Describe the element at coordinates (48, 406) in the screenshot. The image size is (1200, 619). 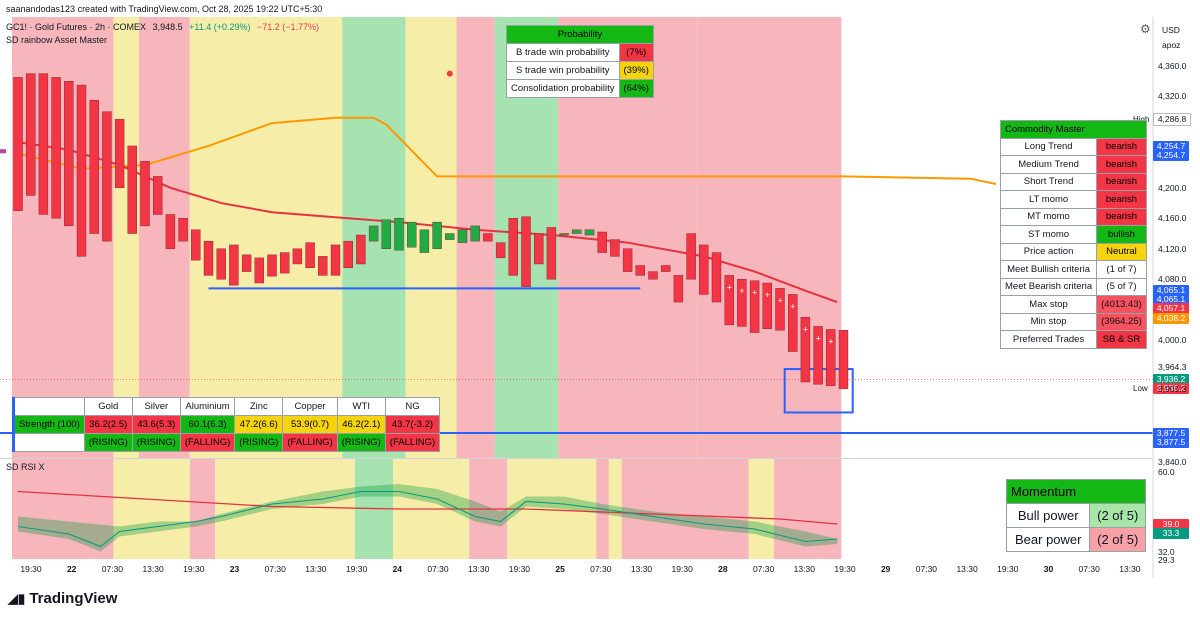
I see `strength-corner` at that location.